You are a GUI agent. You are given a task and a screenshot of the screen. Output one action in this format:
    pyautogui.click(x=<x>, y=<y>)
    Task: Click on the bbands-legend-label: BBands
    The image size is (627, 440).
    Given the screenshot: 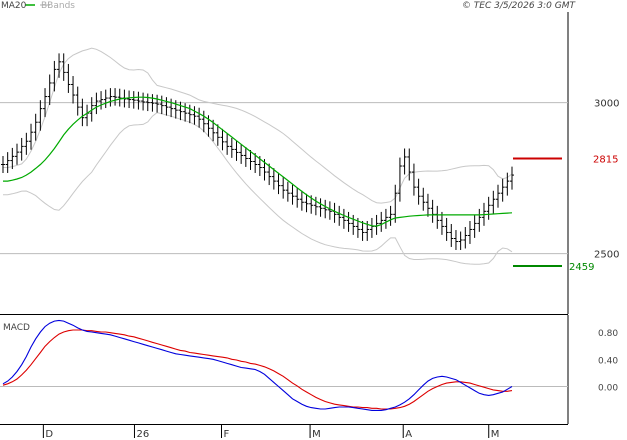 What is the action you would take?
    pyautogui.click(x=58, y=6)
    